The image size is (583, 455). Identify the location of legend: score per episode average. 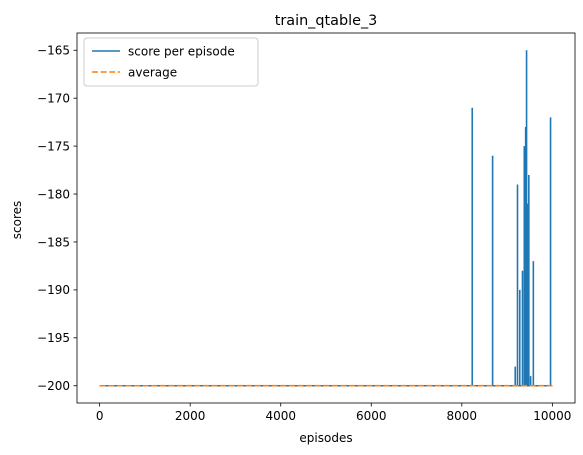
(171, 62).